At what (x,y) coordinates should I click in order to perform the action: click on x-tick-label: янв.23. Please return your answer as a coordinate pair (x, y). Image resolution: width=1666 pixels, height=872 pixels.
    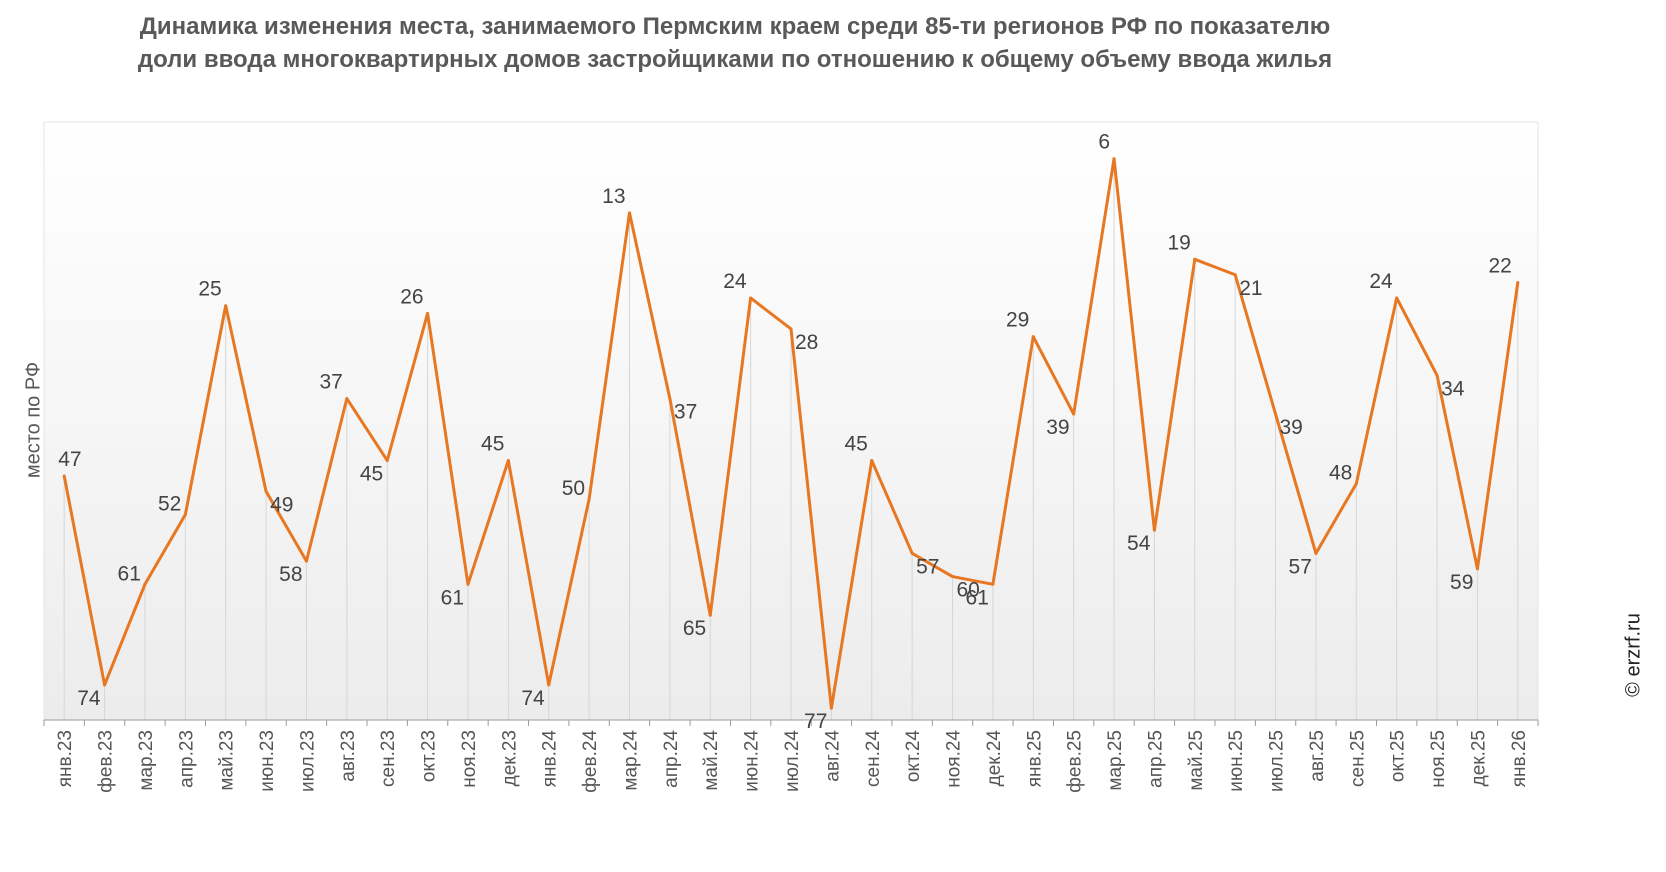
    Looking at the image, I should click on (65, 758).